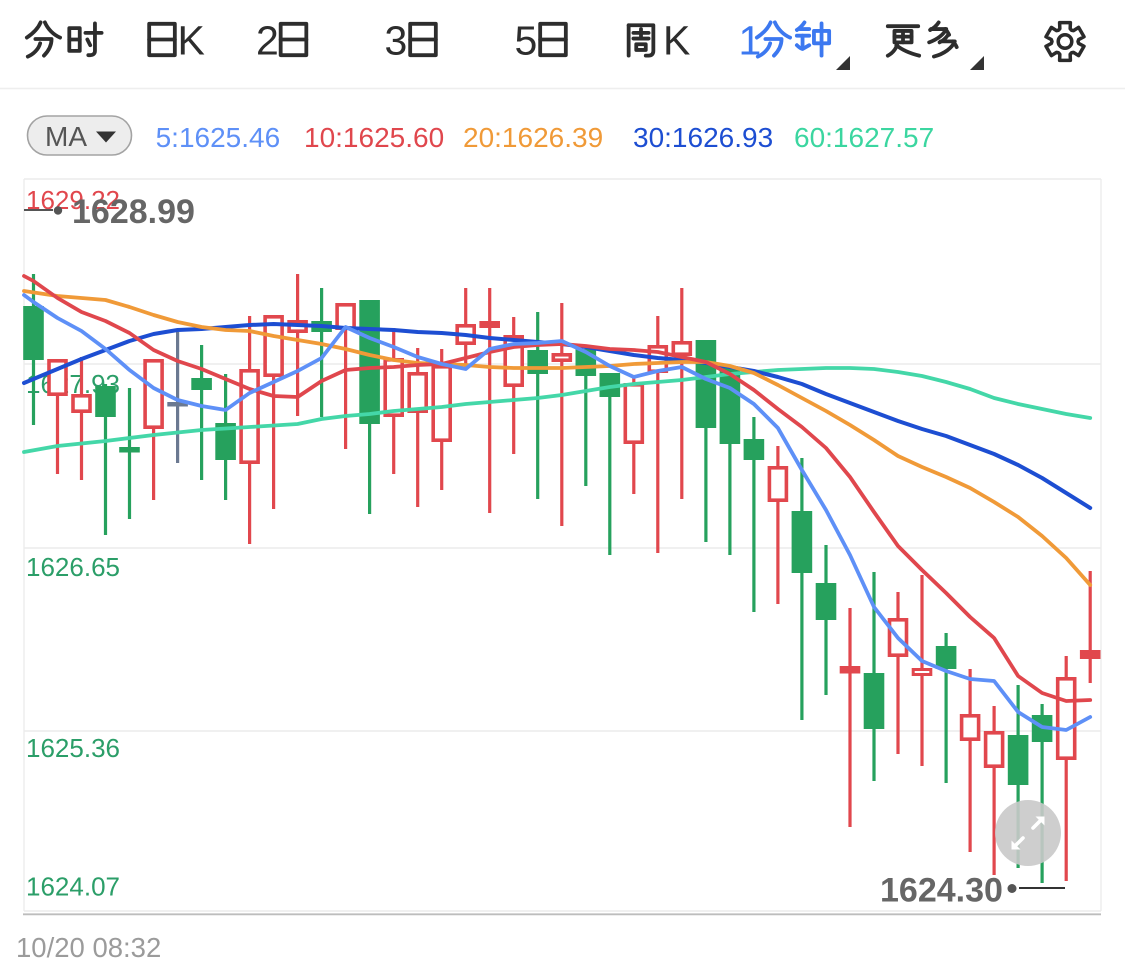 This screenshot has height=972, width=1125. I want to click on svg-text: 1, so click(750, 41).